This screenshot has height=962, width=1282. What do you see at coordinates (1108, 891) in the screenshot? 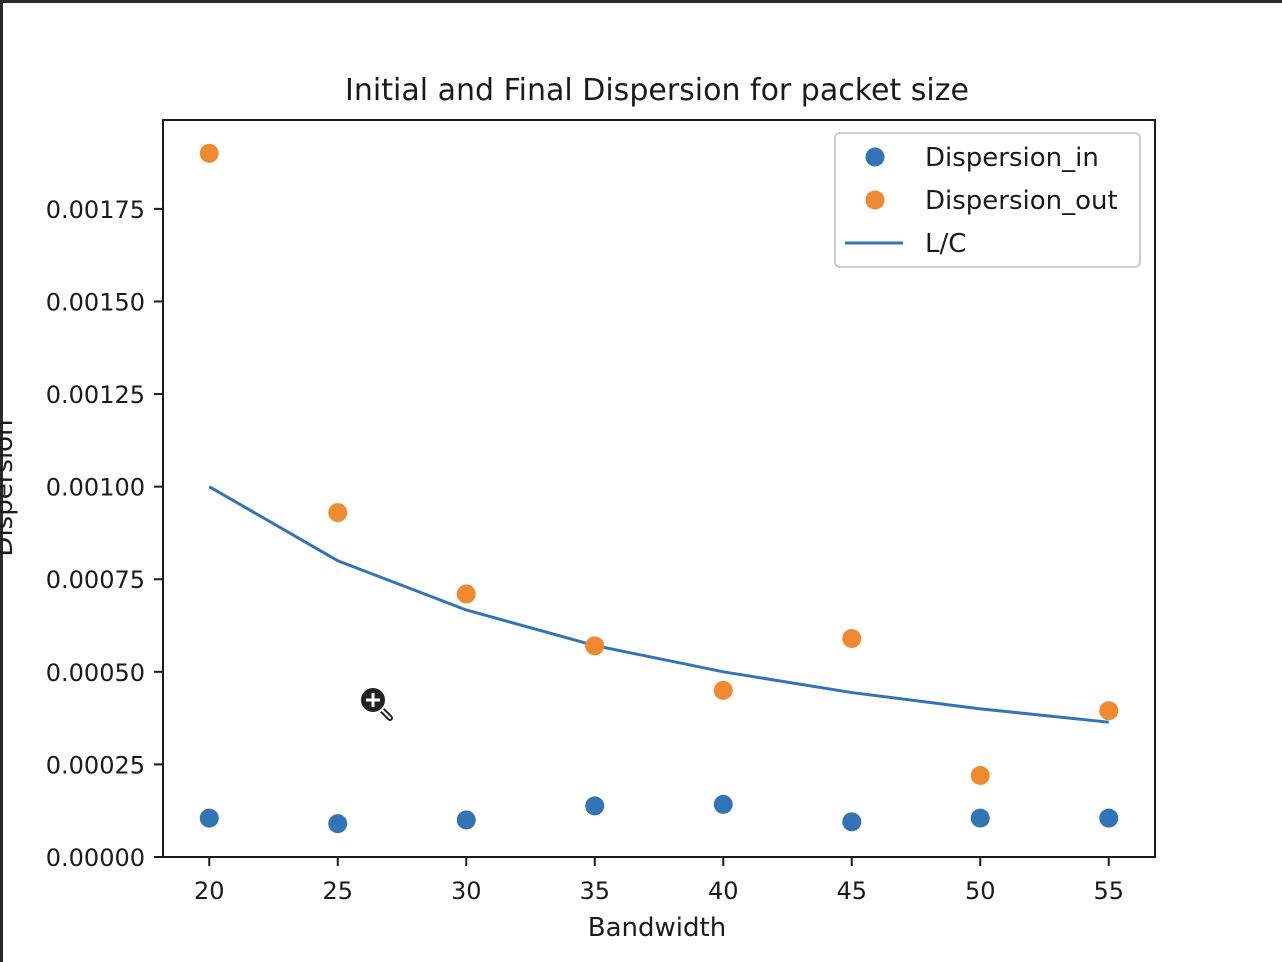
I see `x-tick-label: 55` at bounding box center [1108, 891].